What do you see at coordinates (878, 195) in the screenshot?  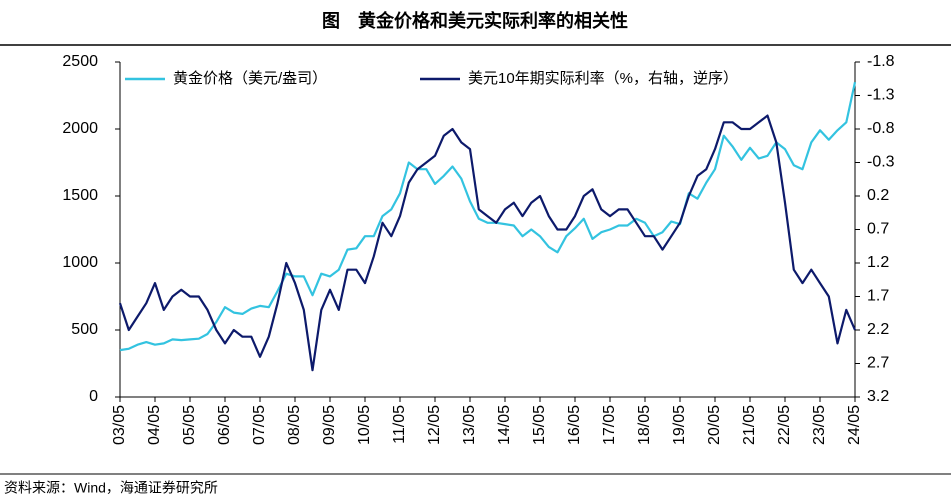 I see `y2-tick-label: 0.2` at bounding box center [878, 195].